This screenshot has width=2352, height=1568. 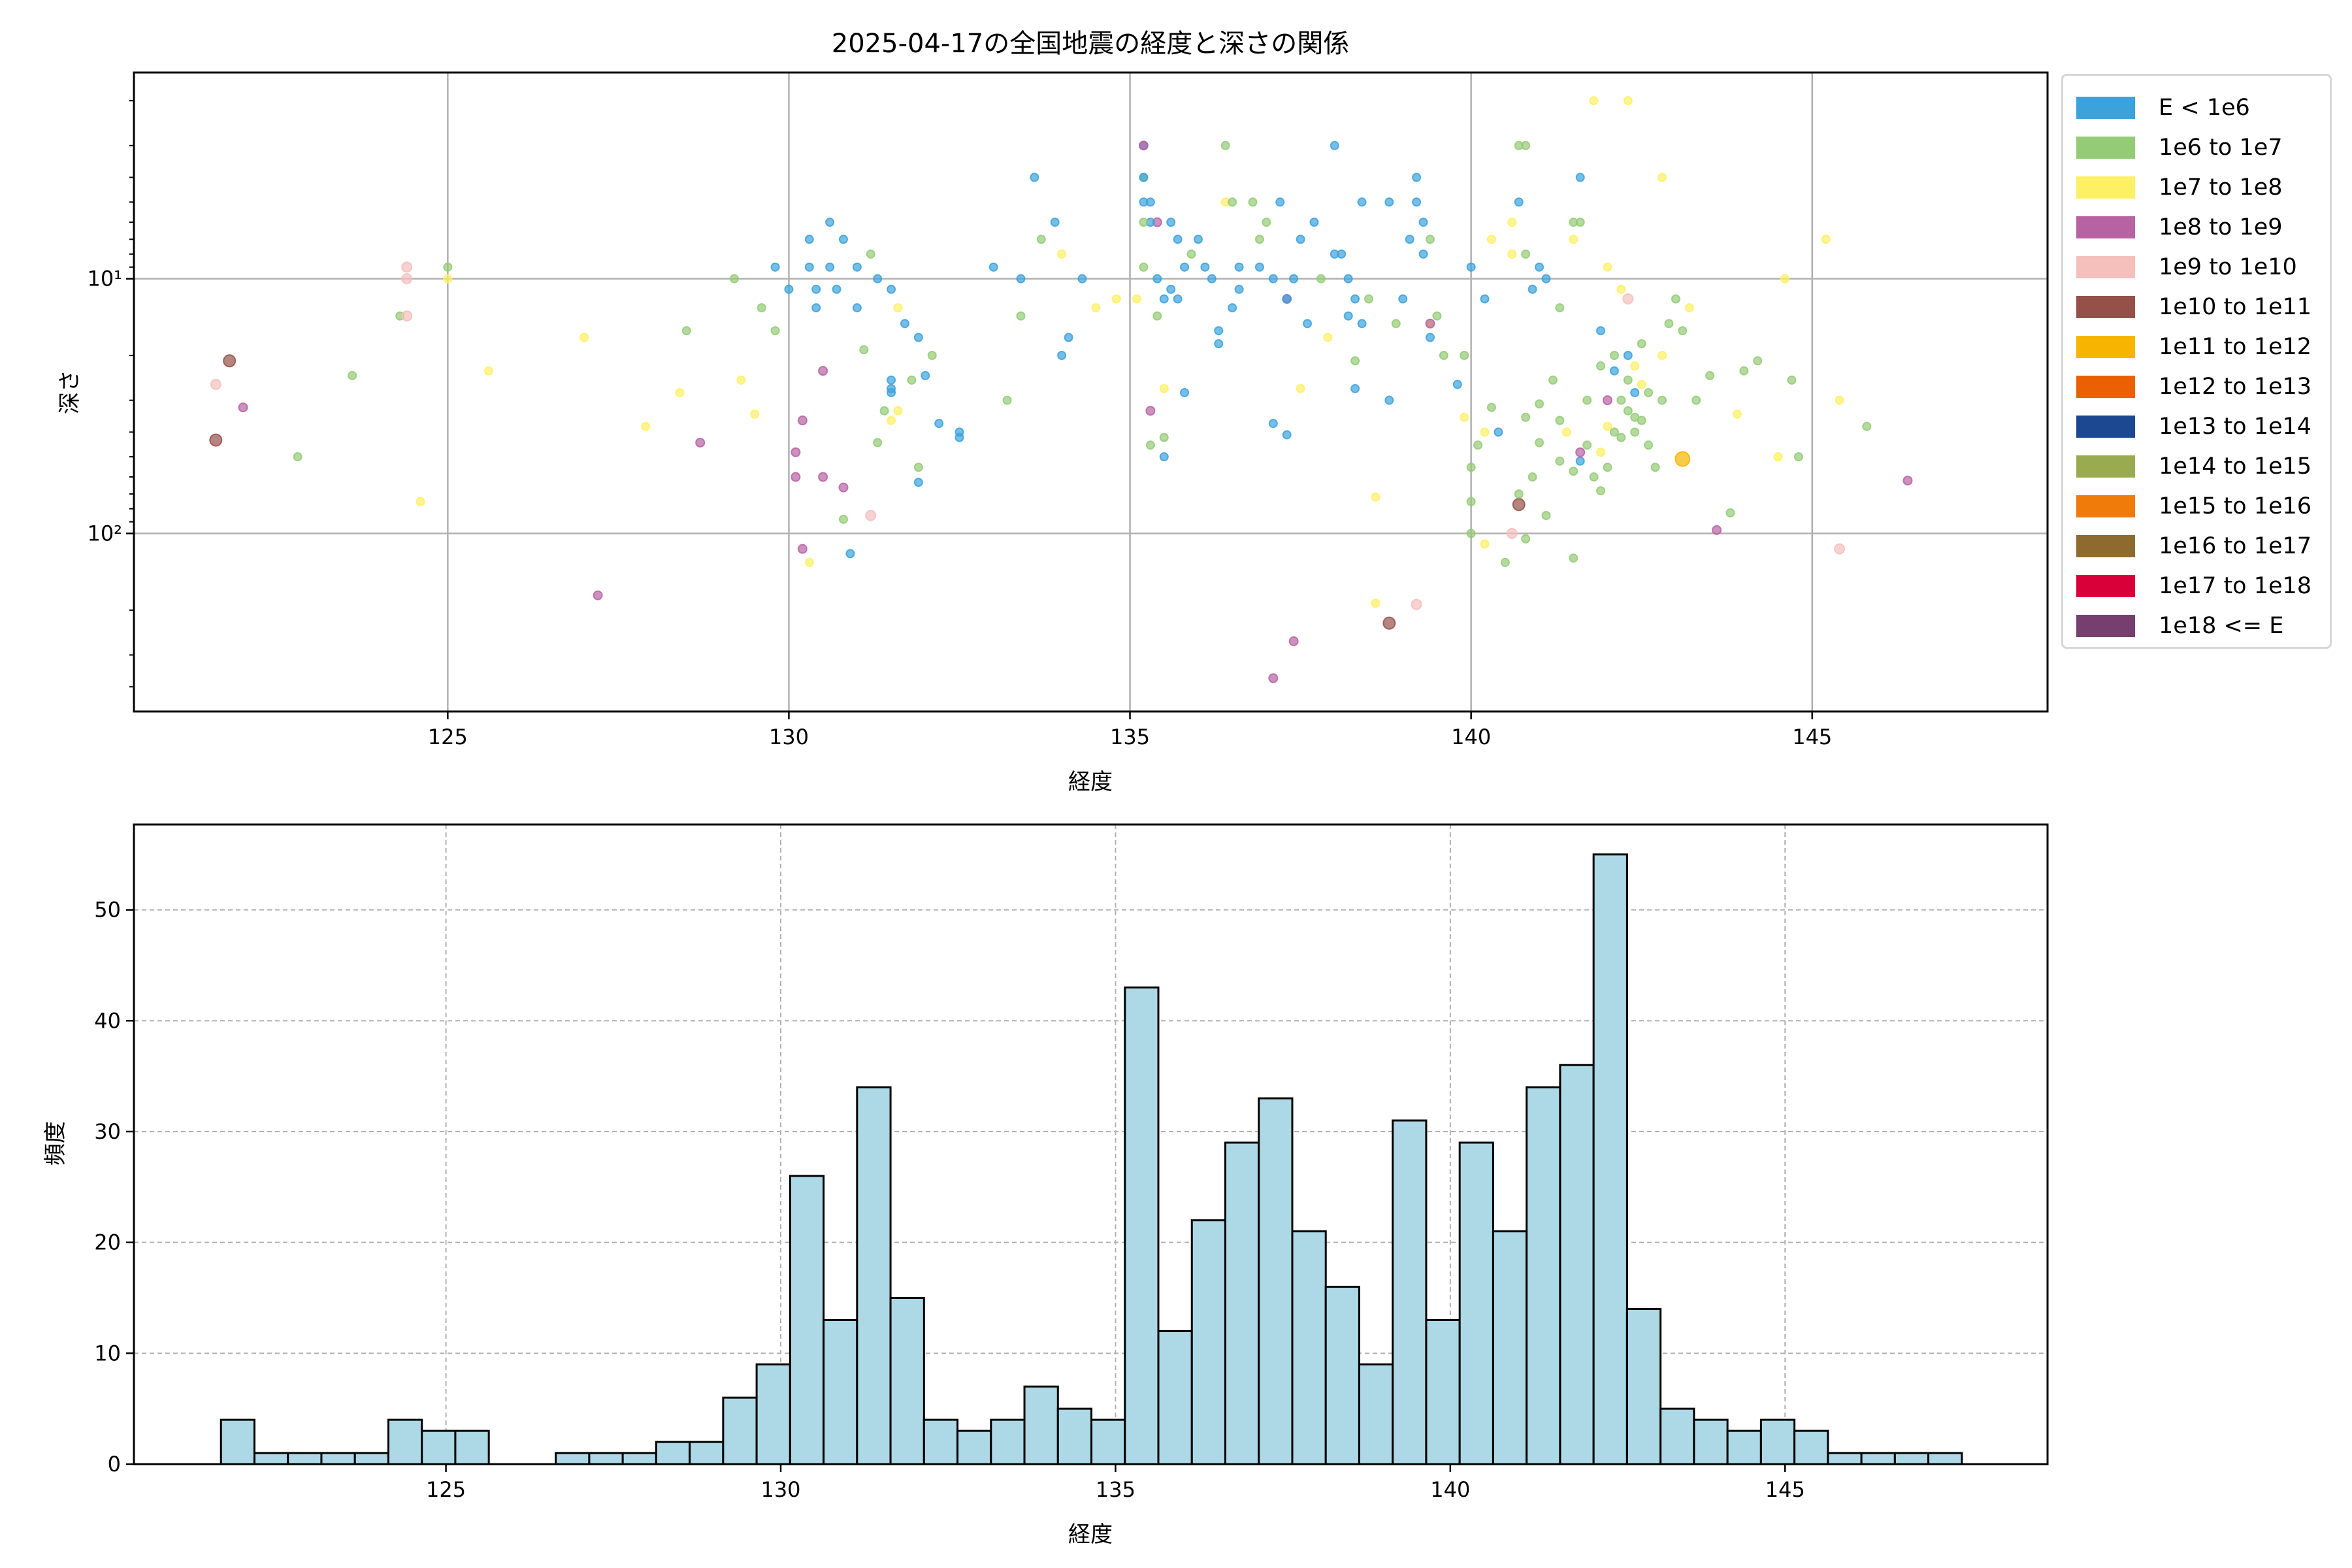 I want to click on legend-label: 1e11 to 1e12, so click(x=2235, y=346).